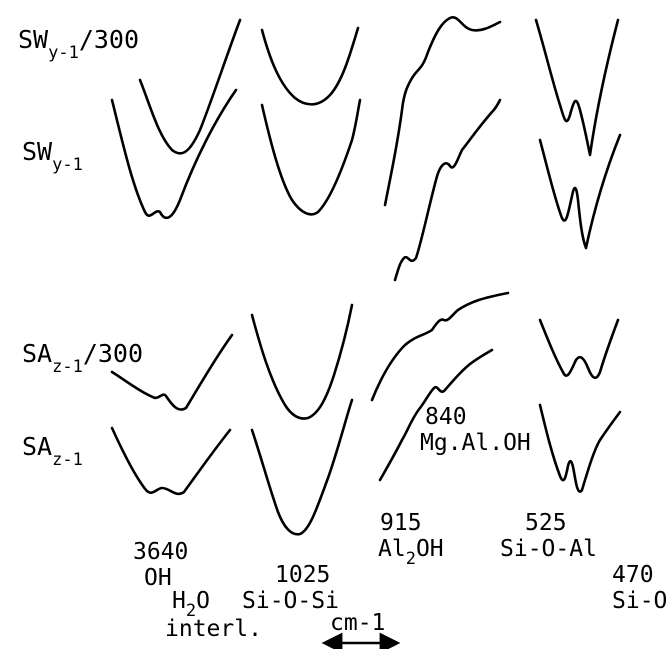 The image size is (671, 649). What do you see at coordinates (78, 44) in the screenshot?
I see `sample-label-swy1-300: SWy-1/300` at bounding box center [78, 44].